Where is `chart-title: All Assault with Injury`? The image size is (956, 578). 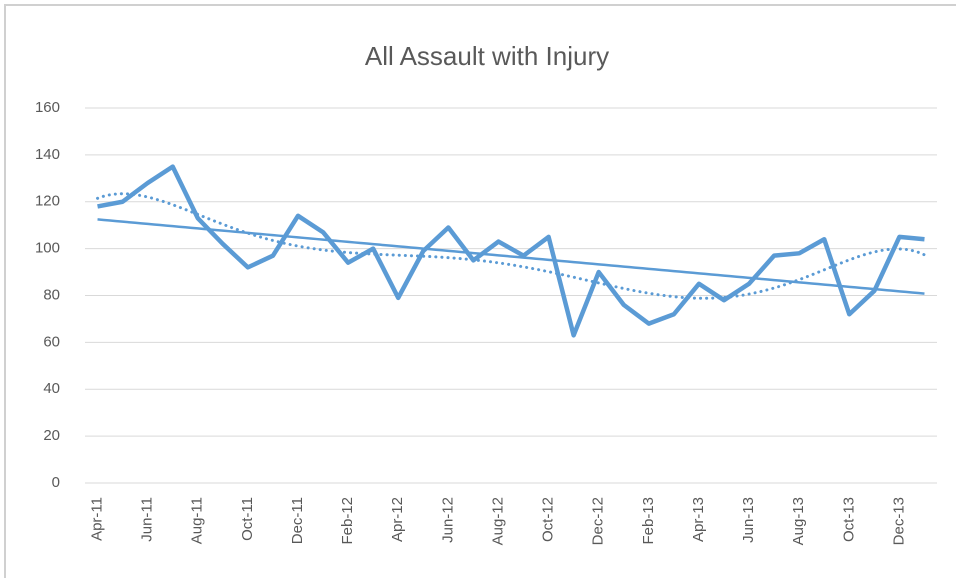 chart-title: All Assault with Injury is located at coordinates (487, 56).